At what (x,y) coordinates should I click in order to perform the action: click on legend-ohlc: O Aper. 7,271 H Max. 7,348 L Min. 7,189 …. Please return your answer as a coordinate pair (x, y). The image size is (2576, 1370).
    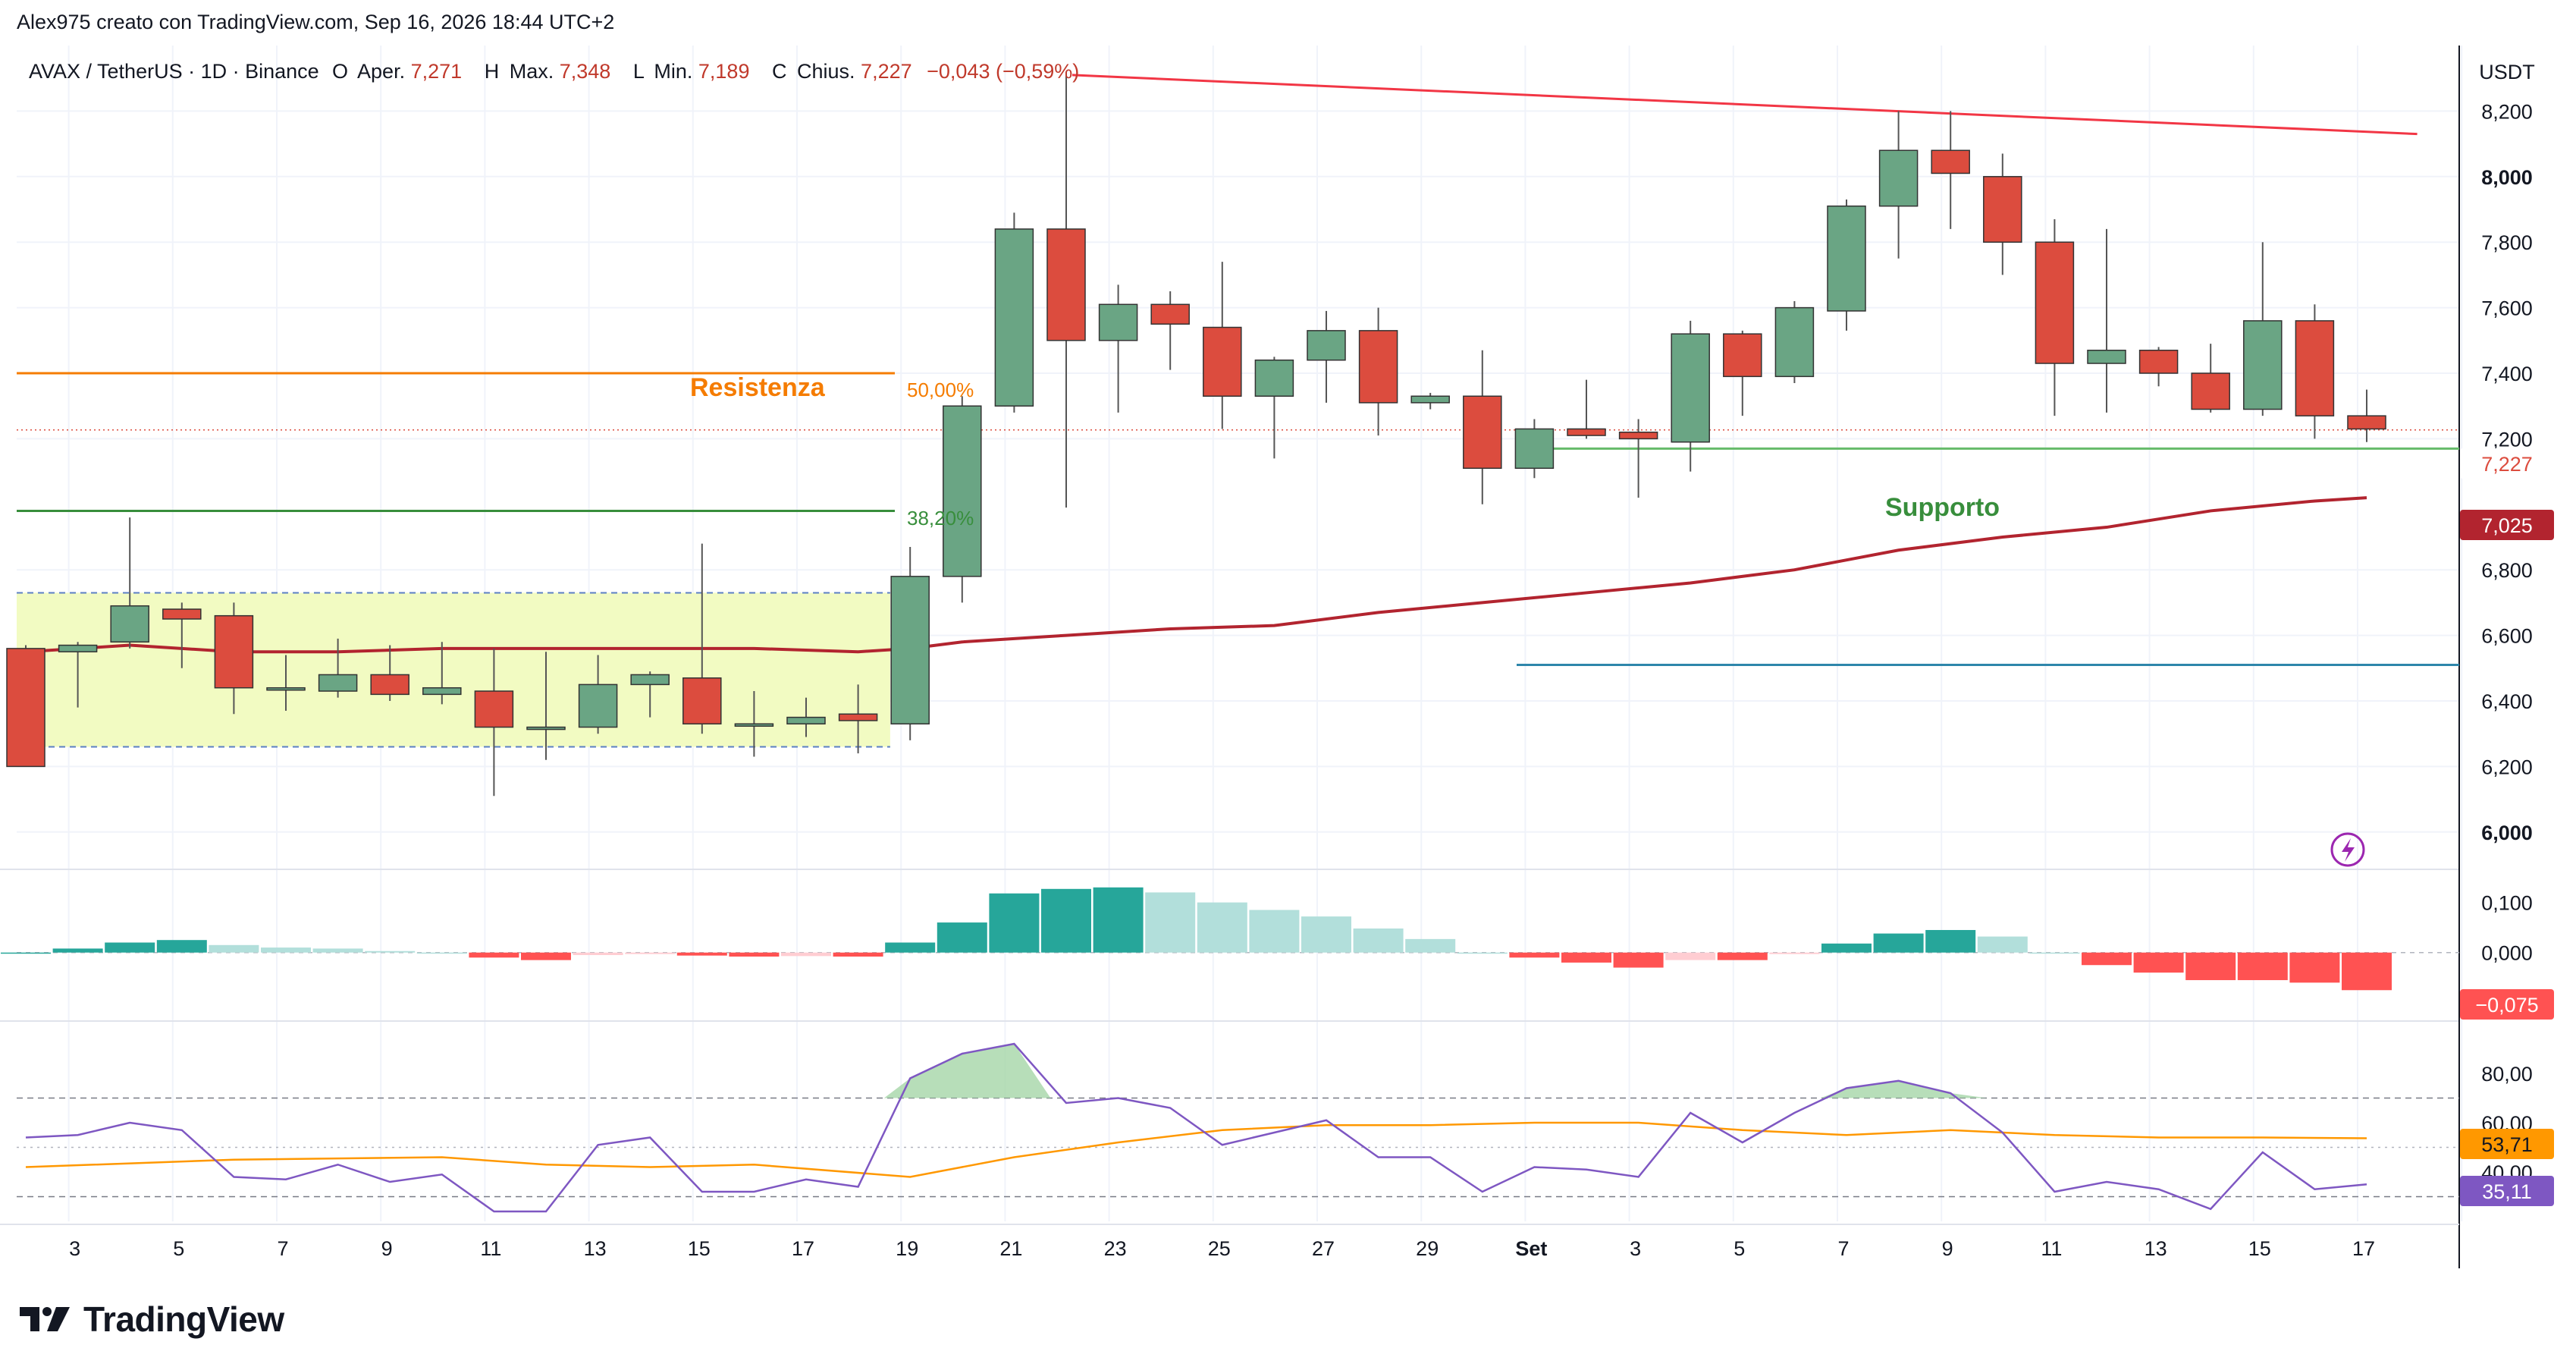
    Looking at the image, I should click on (705, 71).